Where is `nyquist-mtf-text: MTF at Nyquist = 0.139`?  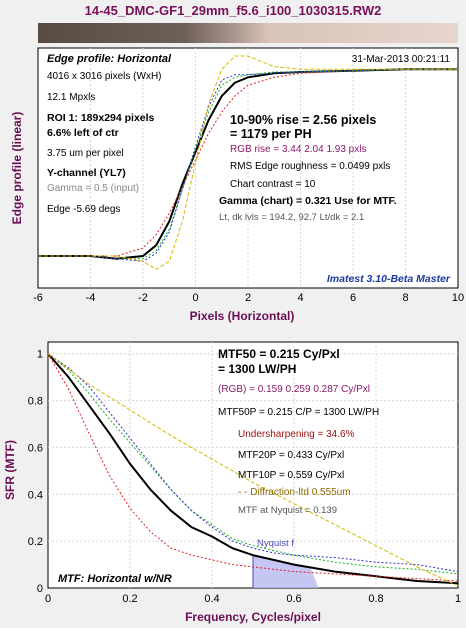 nyquist-mtf-text: MTF at Nyquist = 0.139 is located at coordinates (287, 510).